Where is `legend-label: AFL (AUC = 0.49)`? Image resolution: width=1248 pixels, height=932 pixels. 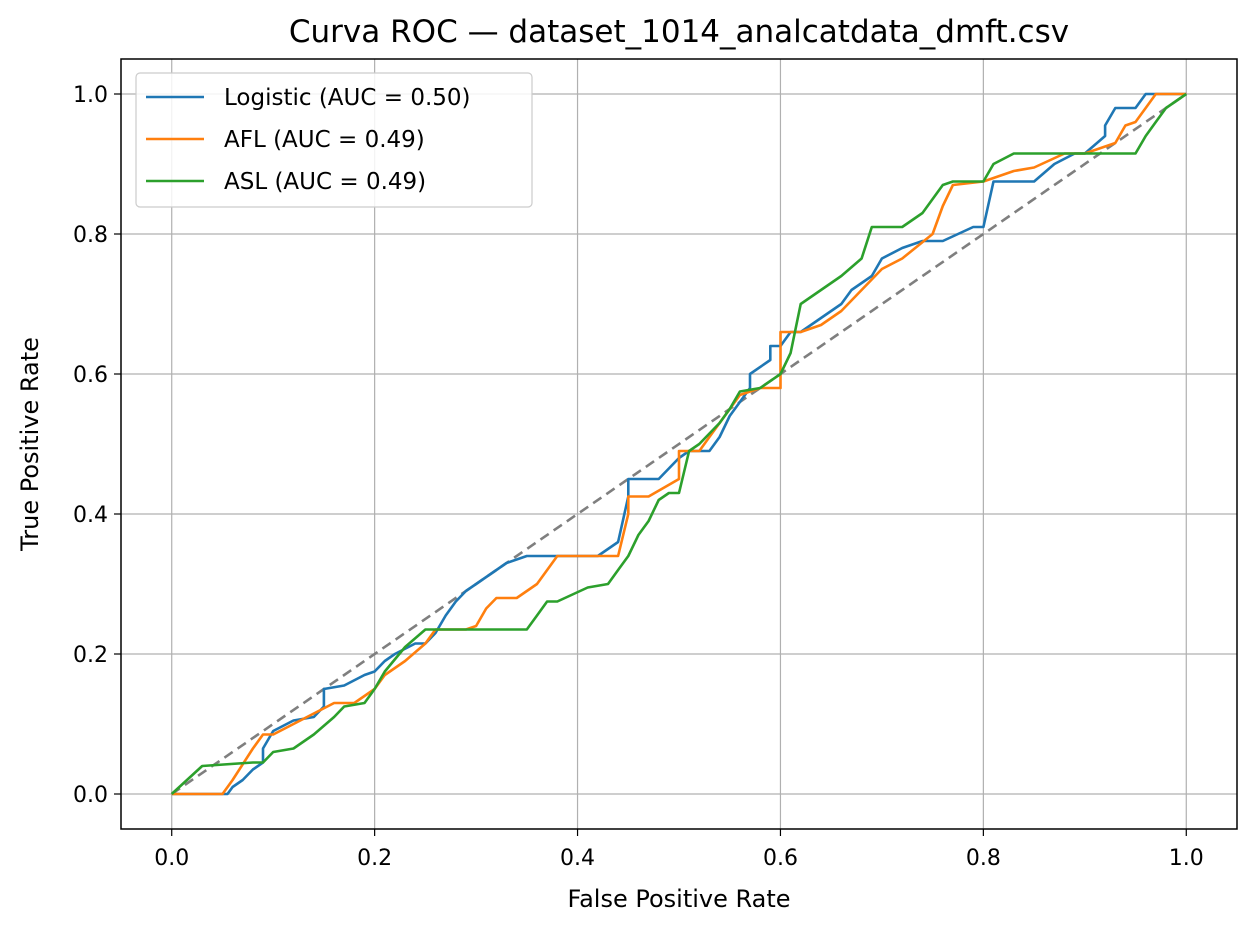
legend-label: AFL (AUC = 0.49) is located at coordinates (324, 140).